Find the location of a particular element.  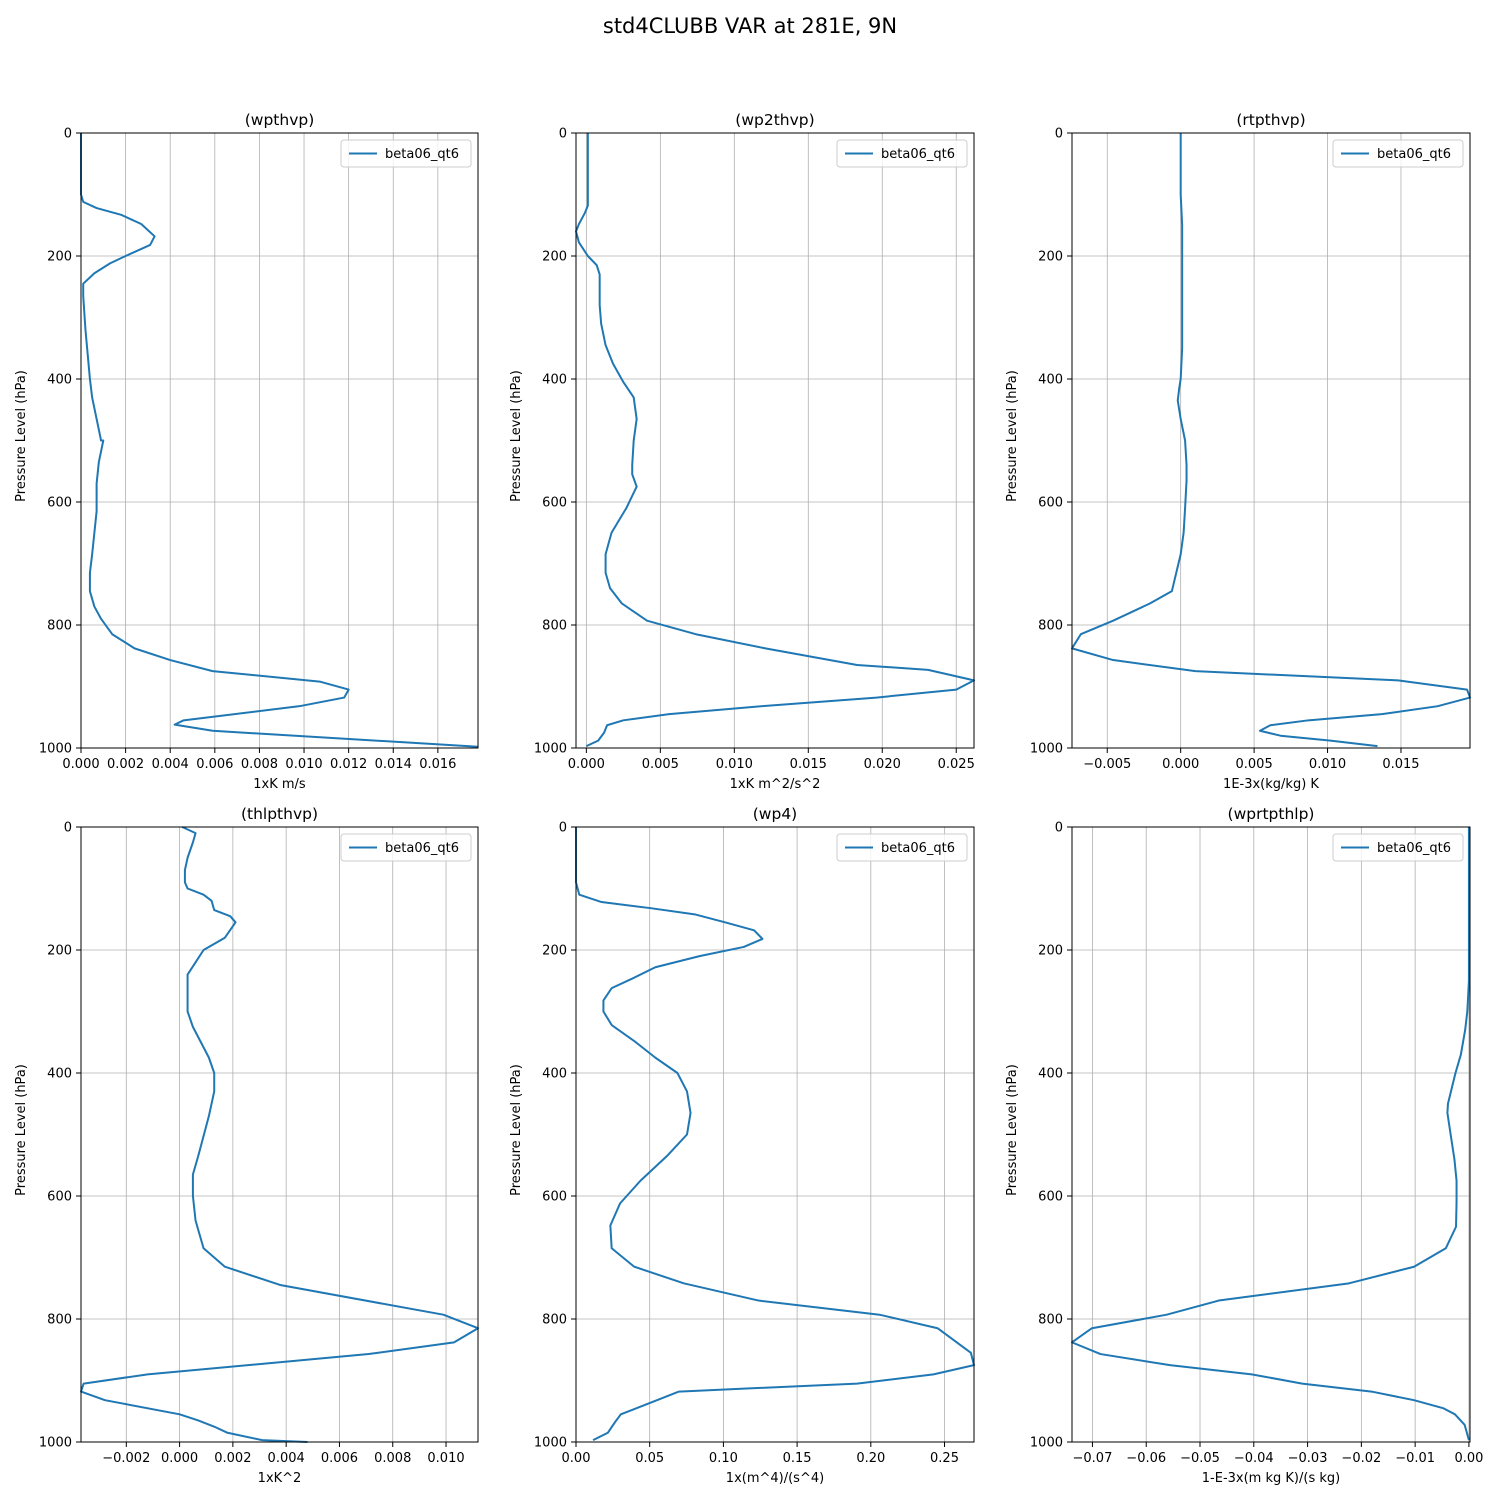

subplot-title: (rtpthvp) is located at coordinates (1270, 120).